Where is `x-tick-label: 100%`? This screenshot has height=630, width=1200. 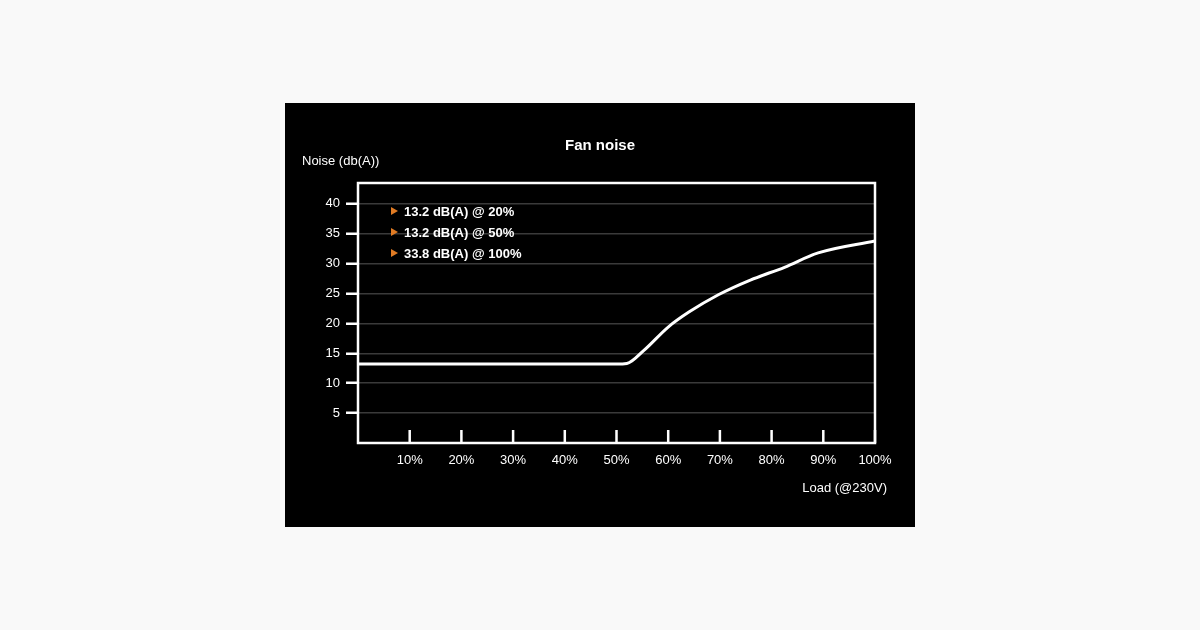
x-tick-label: 100% is located at coordinates (875, 460).